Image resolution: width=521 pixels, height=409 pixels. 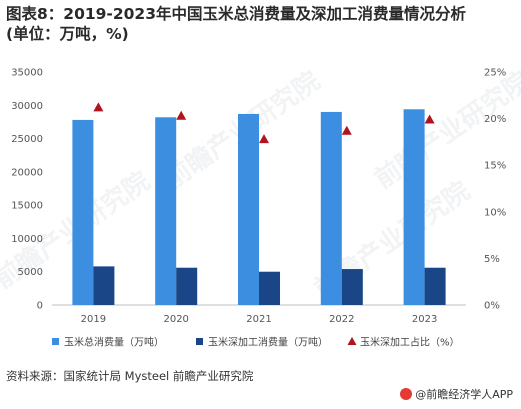 I want to click on brand-logo-icon, so click(x=406, y=394).